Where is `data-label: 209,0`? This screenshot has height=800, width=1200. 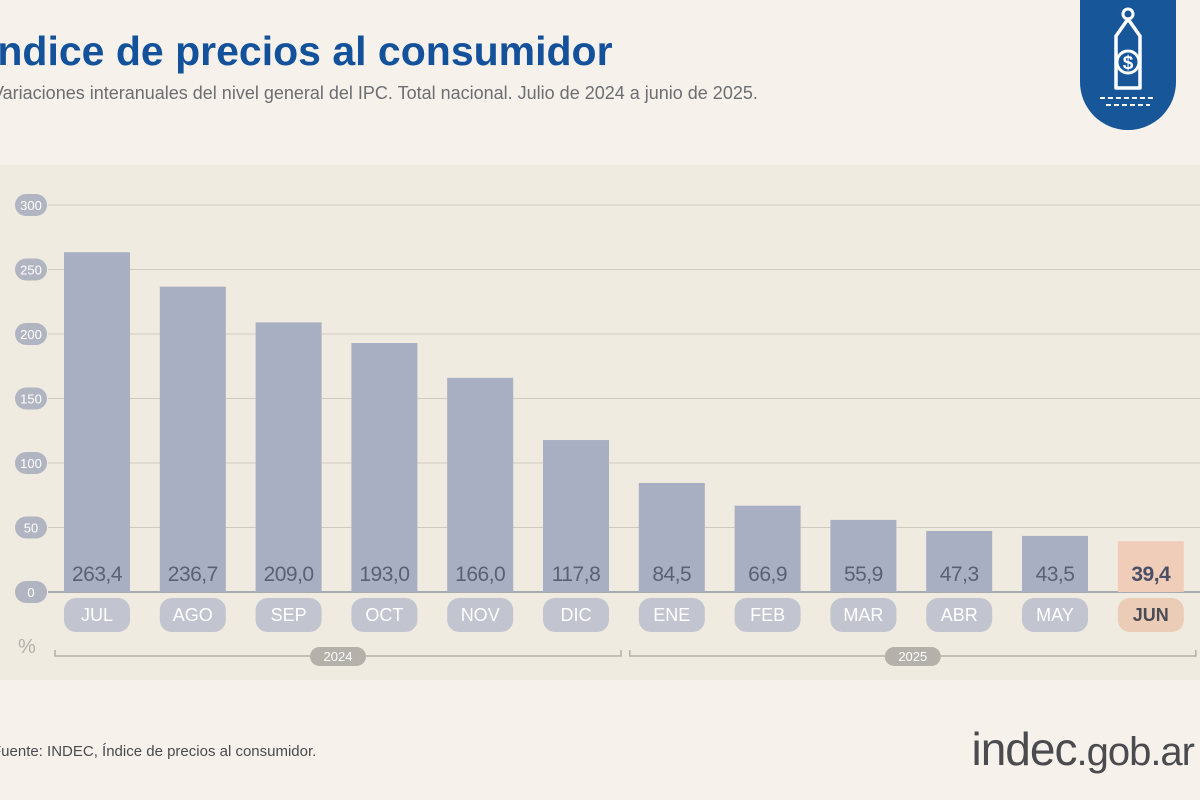 data-label: 209,0 is located at coordinates (289, 574).